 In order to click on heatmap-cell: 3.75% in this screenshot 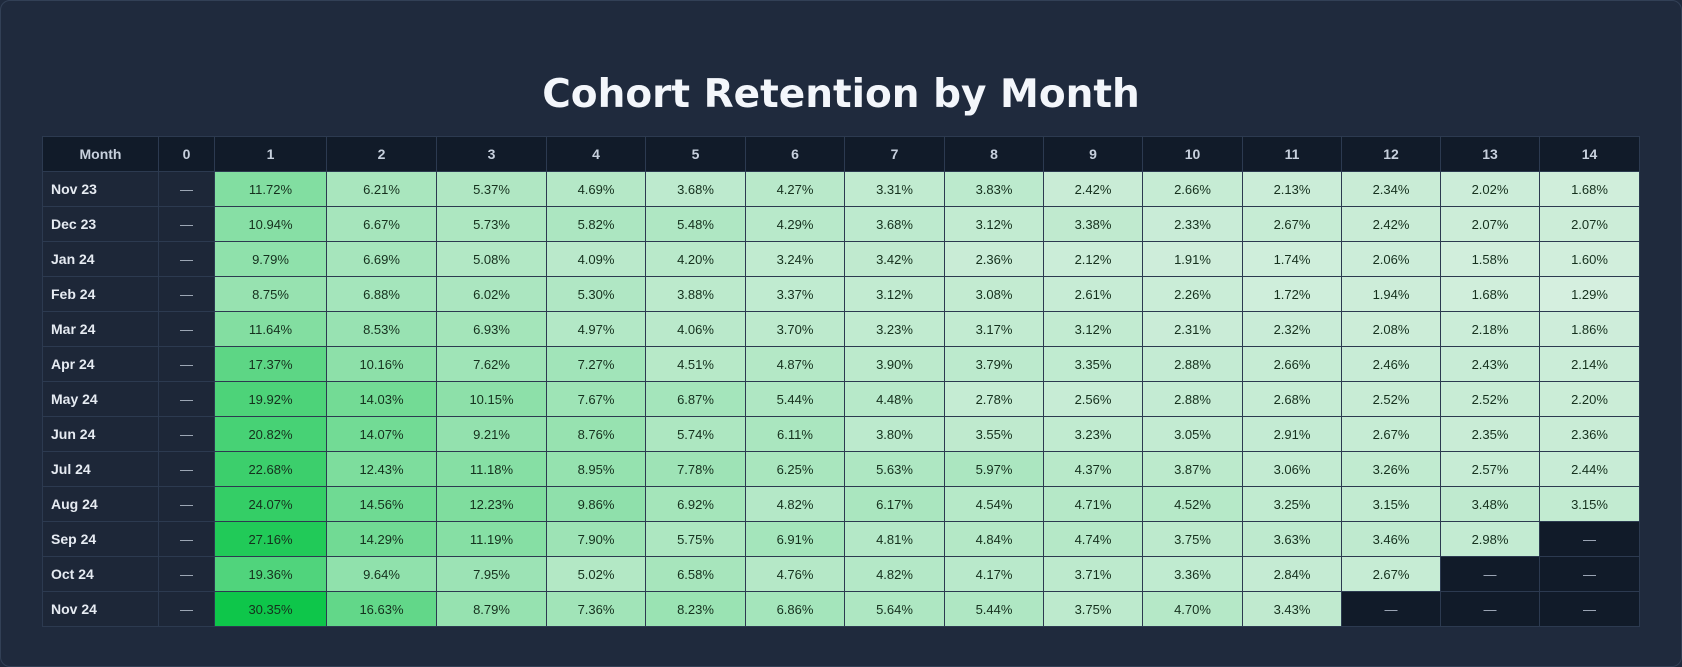, I will do `click(1192, 539)`.